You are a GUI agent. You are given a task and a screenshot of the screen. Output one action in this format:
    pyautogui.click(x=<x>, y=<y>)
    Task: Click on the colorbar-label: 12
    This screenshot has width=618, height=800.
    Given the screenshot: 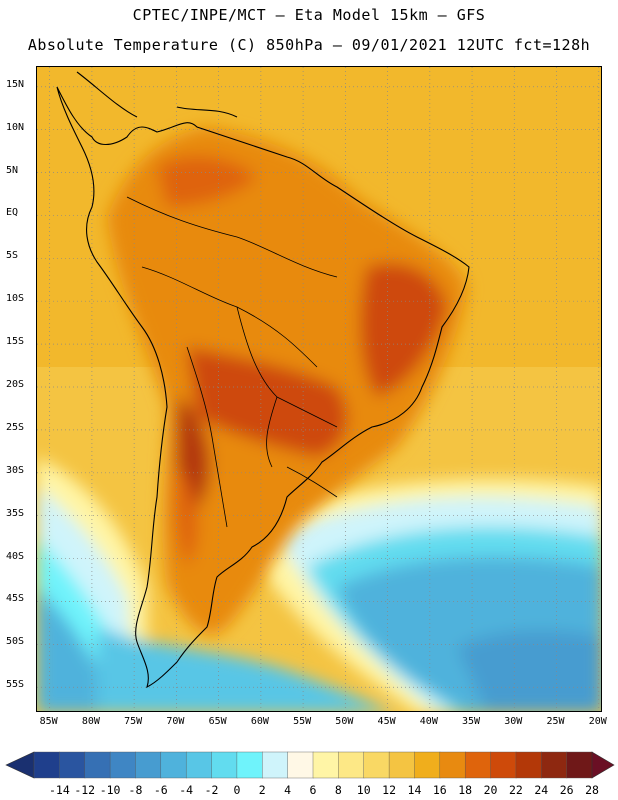 What is the action you would take?
    pyautogui.click(x=389, y=790)
    